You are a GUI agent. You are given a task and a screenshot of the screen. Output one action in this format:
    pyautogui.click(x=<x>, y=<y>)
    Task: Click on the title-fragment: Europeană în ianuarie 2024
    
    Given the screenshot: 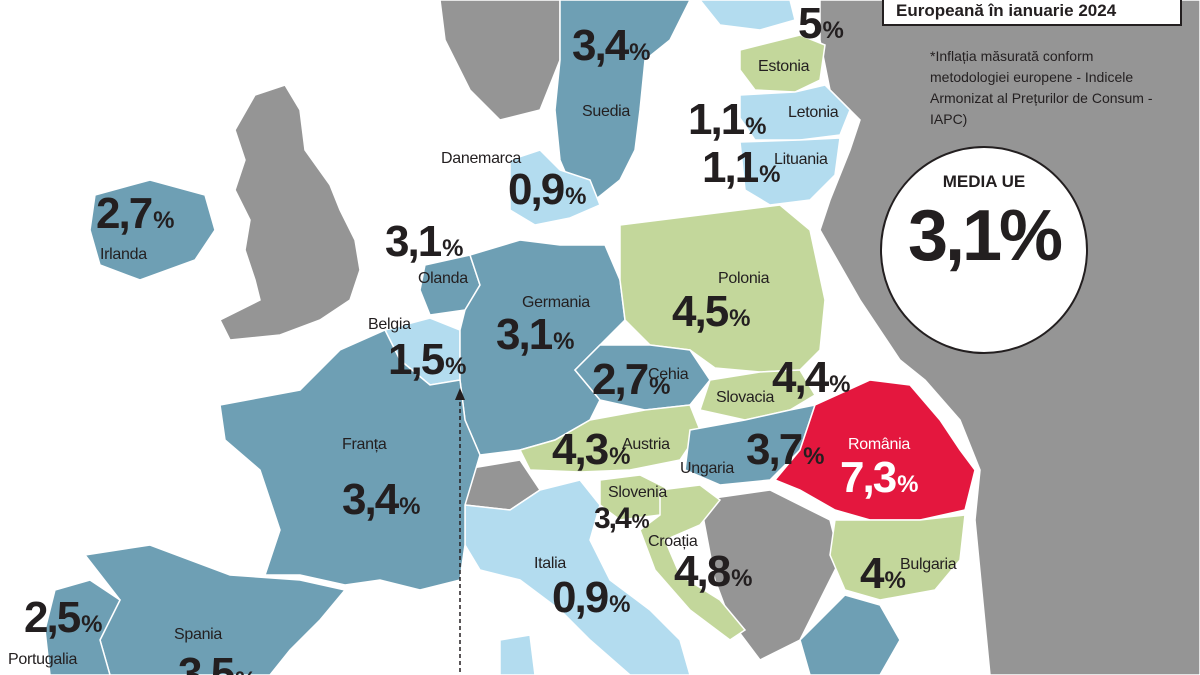 What is the action you would take?
    pyautogui.click(x=1006, y=10)
    